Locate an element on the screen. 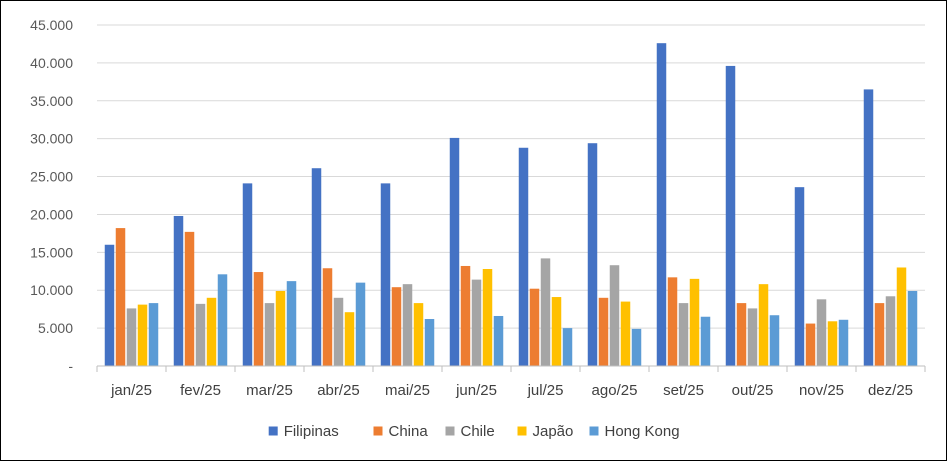  legend-swatch-japão is located at coordinates (522, 431).